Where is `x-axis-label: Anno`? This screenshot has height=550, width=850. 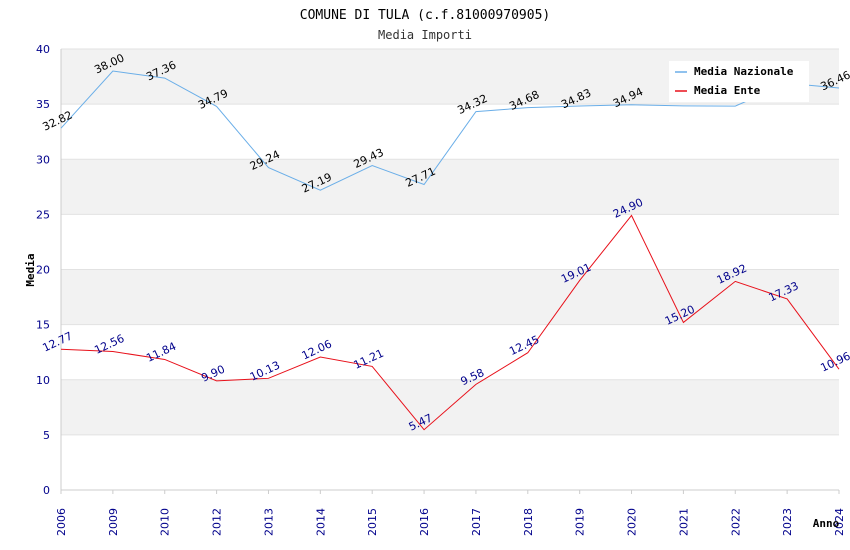 x-axis-label: Anno is located at coordinates (826, 523).